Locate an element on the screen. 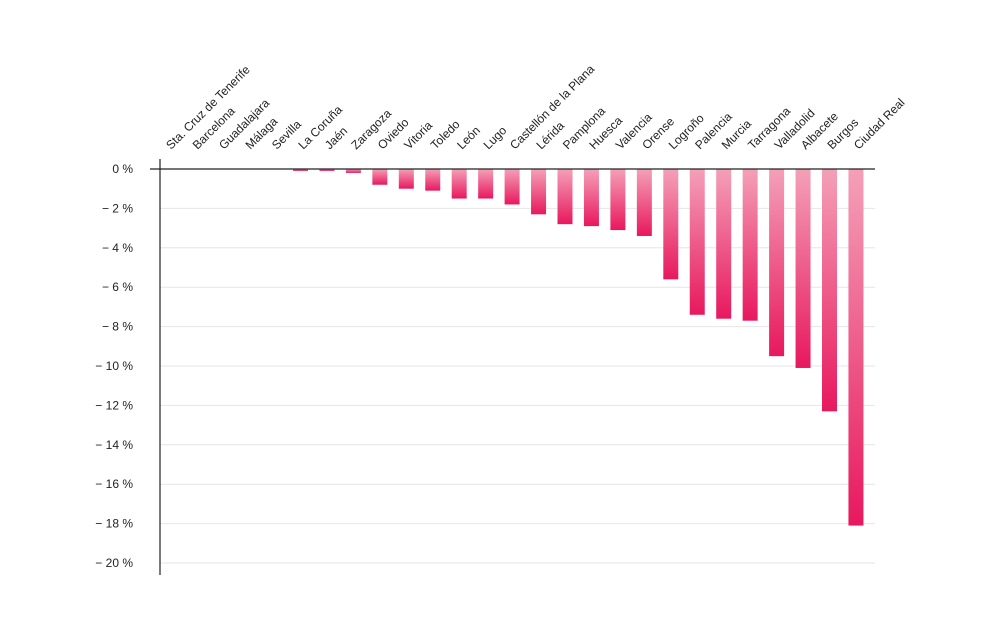  y-tick-label: − 18 % is located at coordinates (114, 524).